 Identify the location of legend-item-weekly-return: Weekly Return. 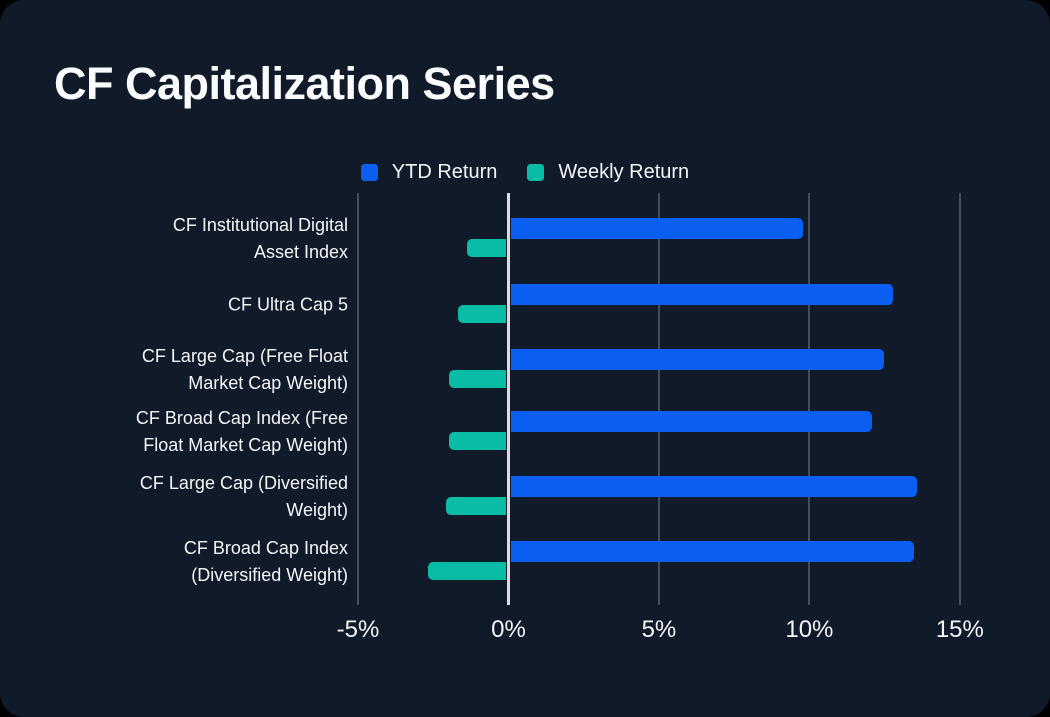
(608, 172).